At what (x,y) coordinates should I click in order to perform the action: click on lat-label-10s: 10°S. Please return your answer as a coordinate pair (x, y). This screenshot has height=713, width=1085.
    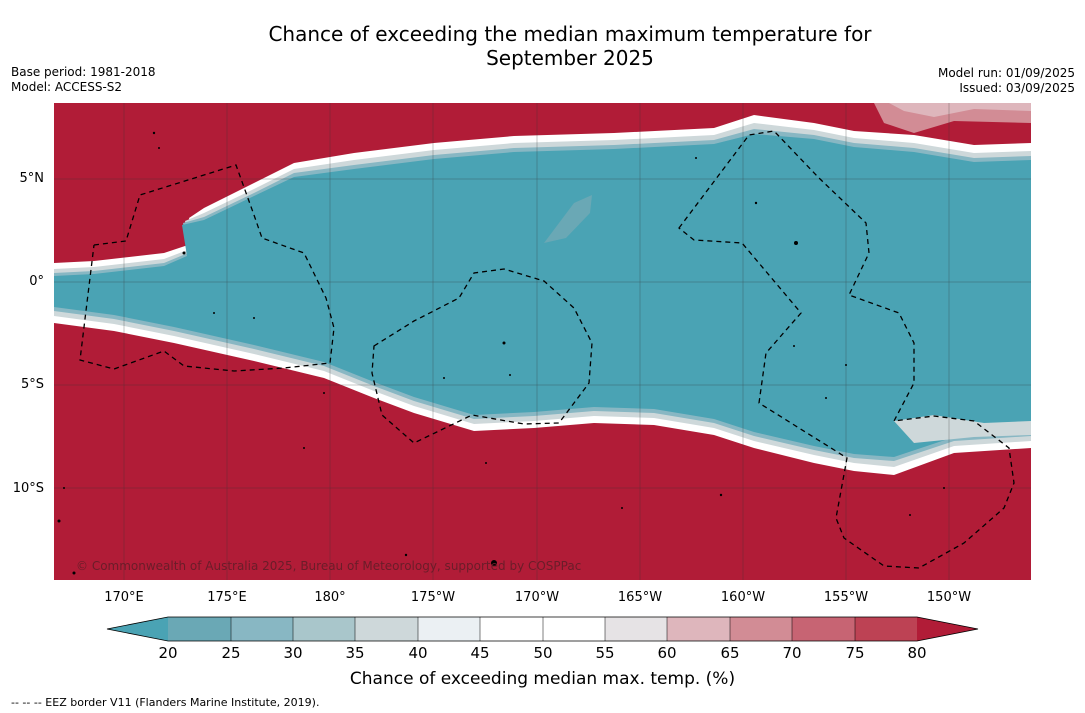
    Looking at the image, I should click on (28, 488).